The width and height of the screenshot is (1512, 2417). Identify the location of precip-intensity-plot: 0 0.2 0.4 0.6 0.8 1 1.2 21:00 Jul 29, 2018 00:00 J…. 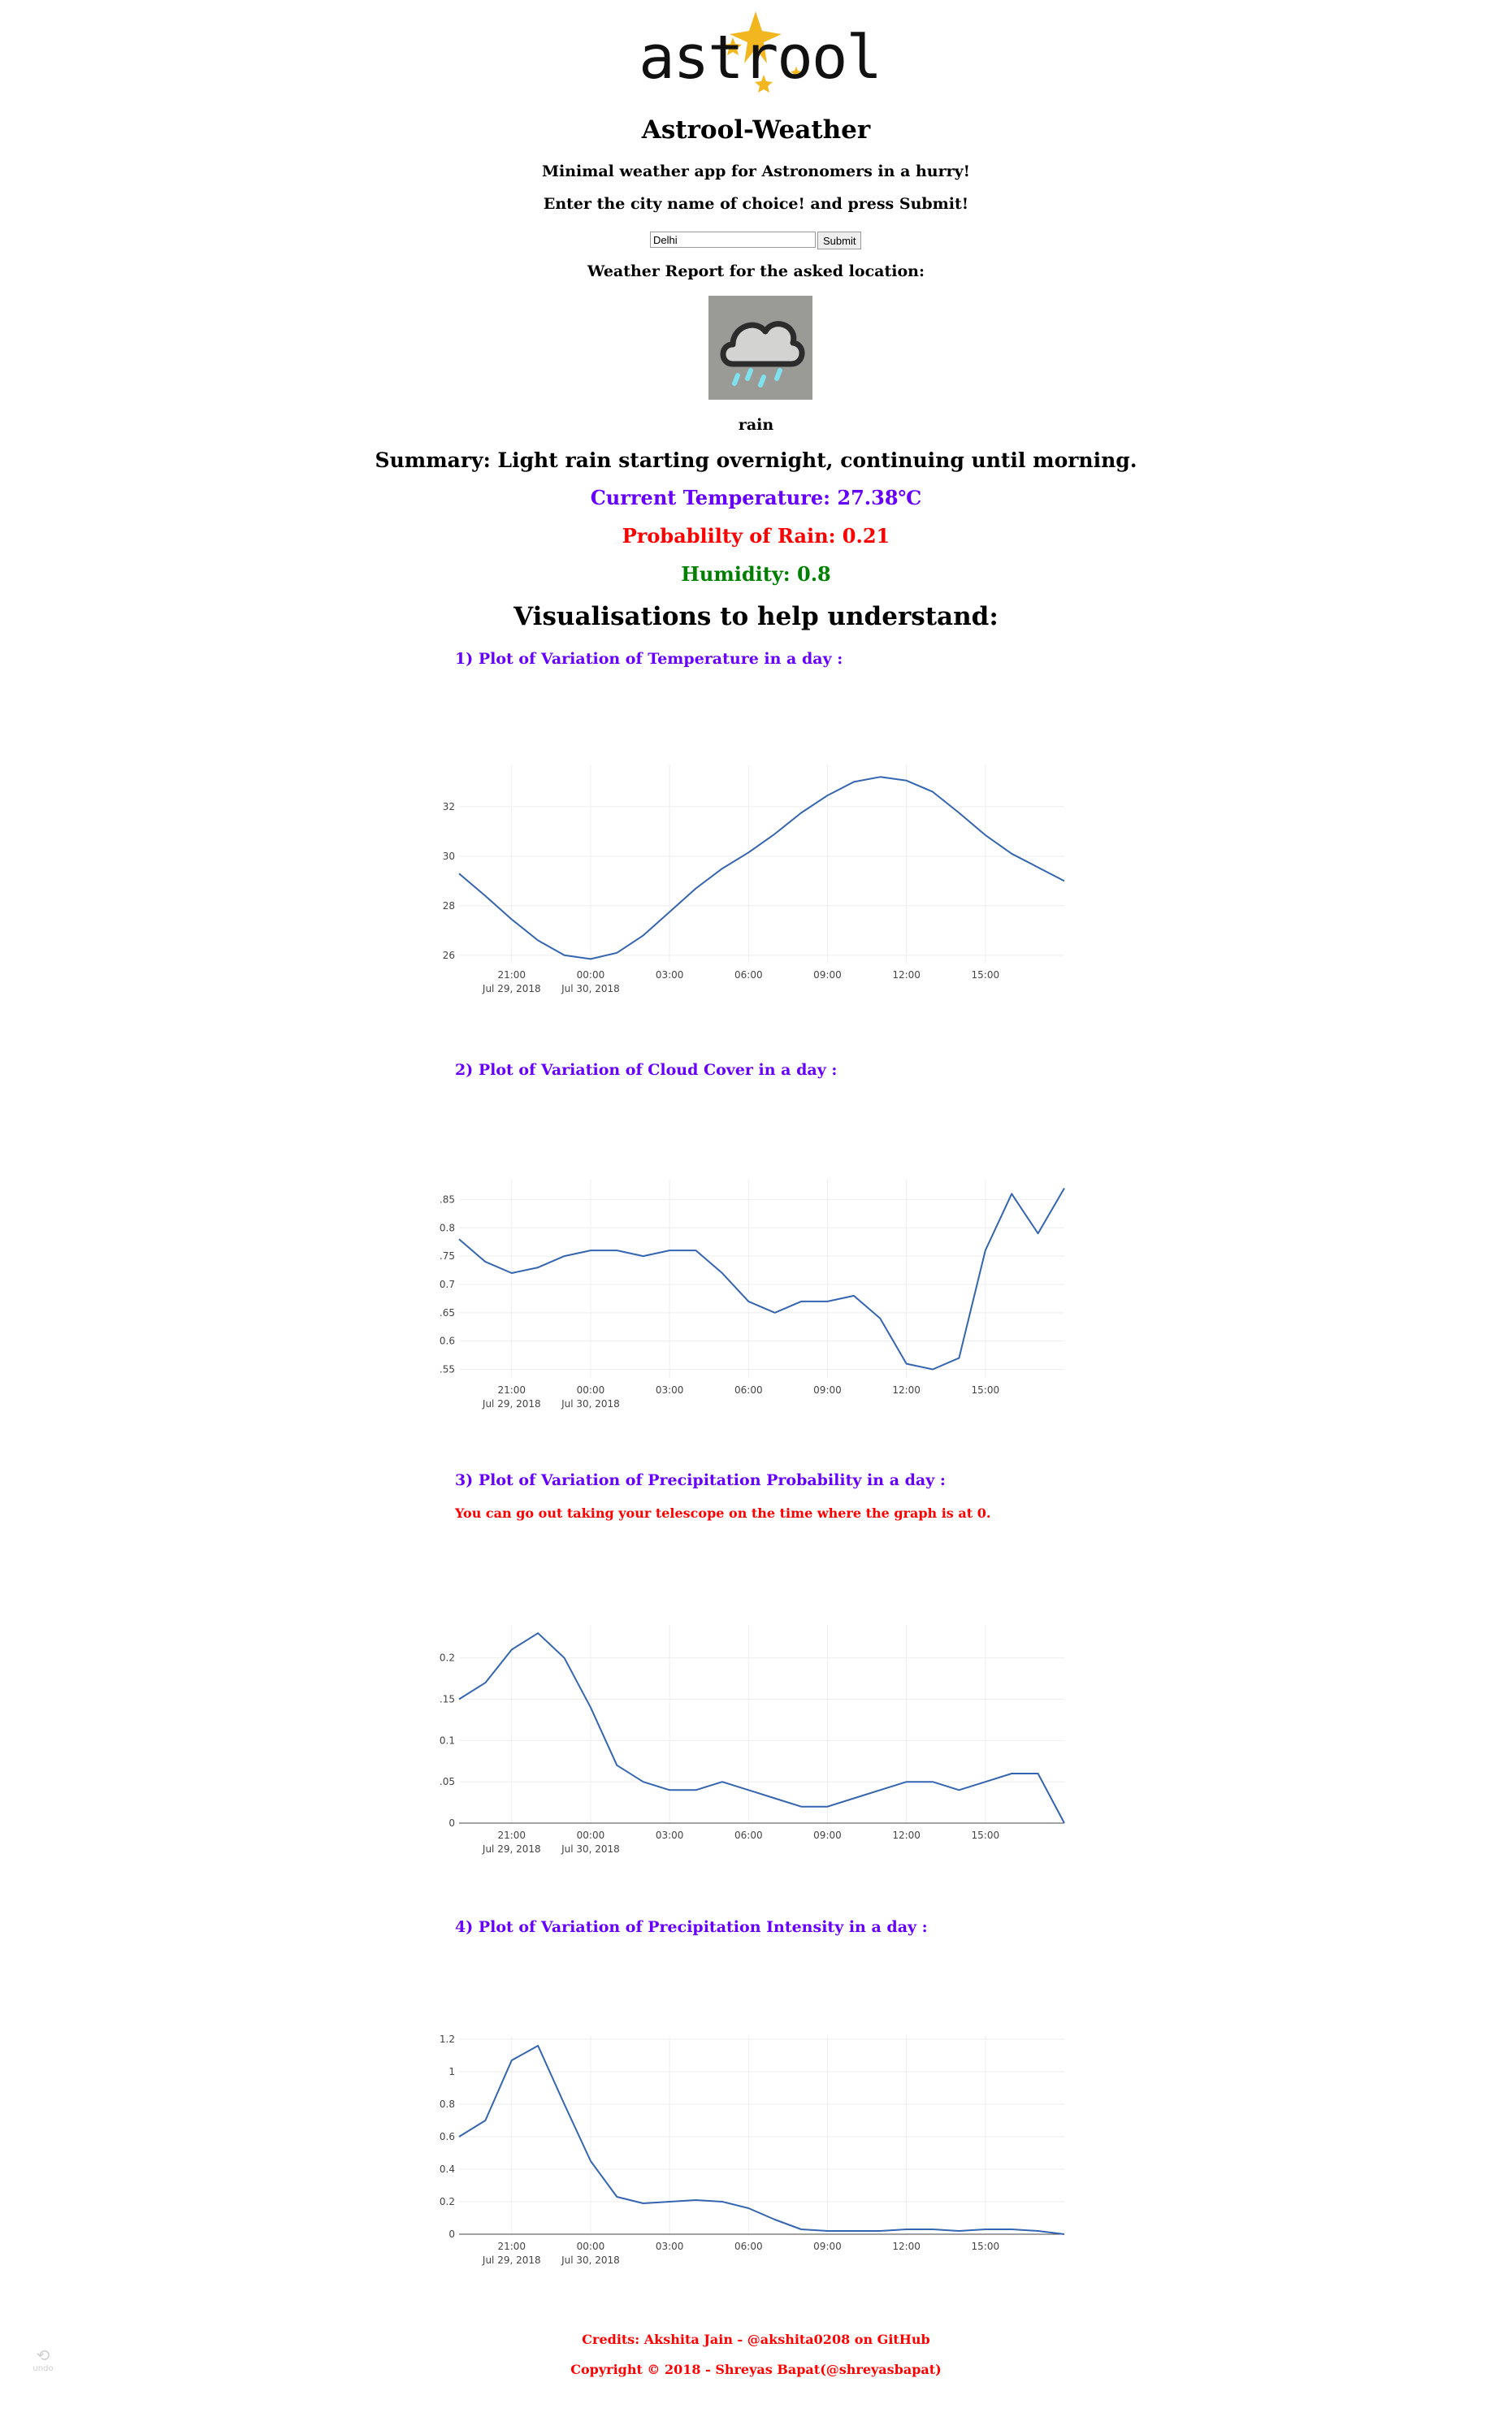
(755, 2149).